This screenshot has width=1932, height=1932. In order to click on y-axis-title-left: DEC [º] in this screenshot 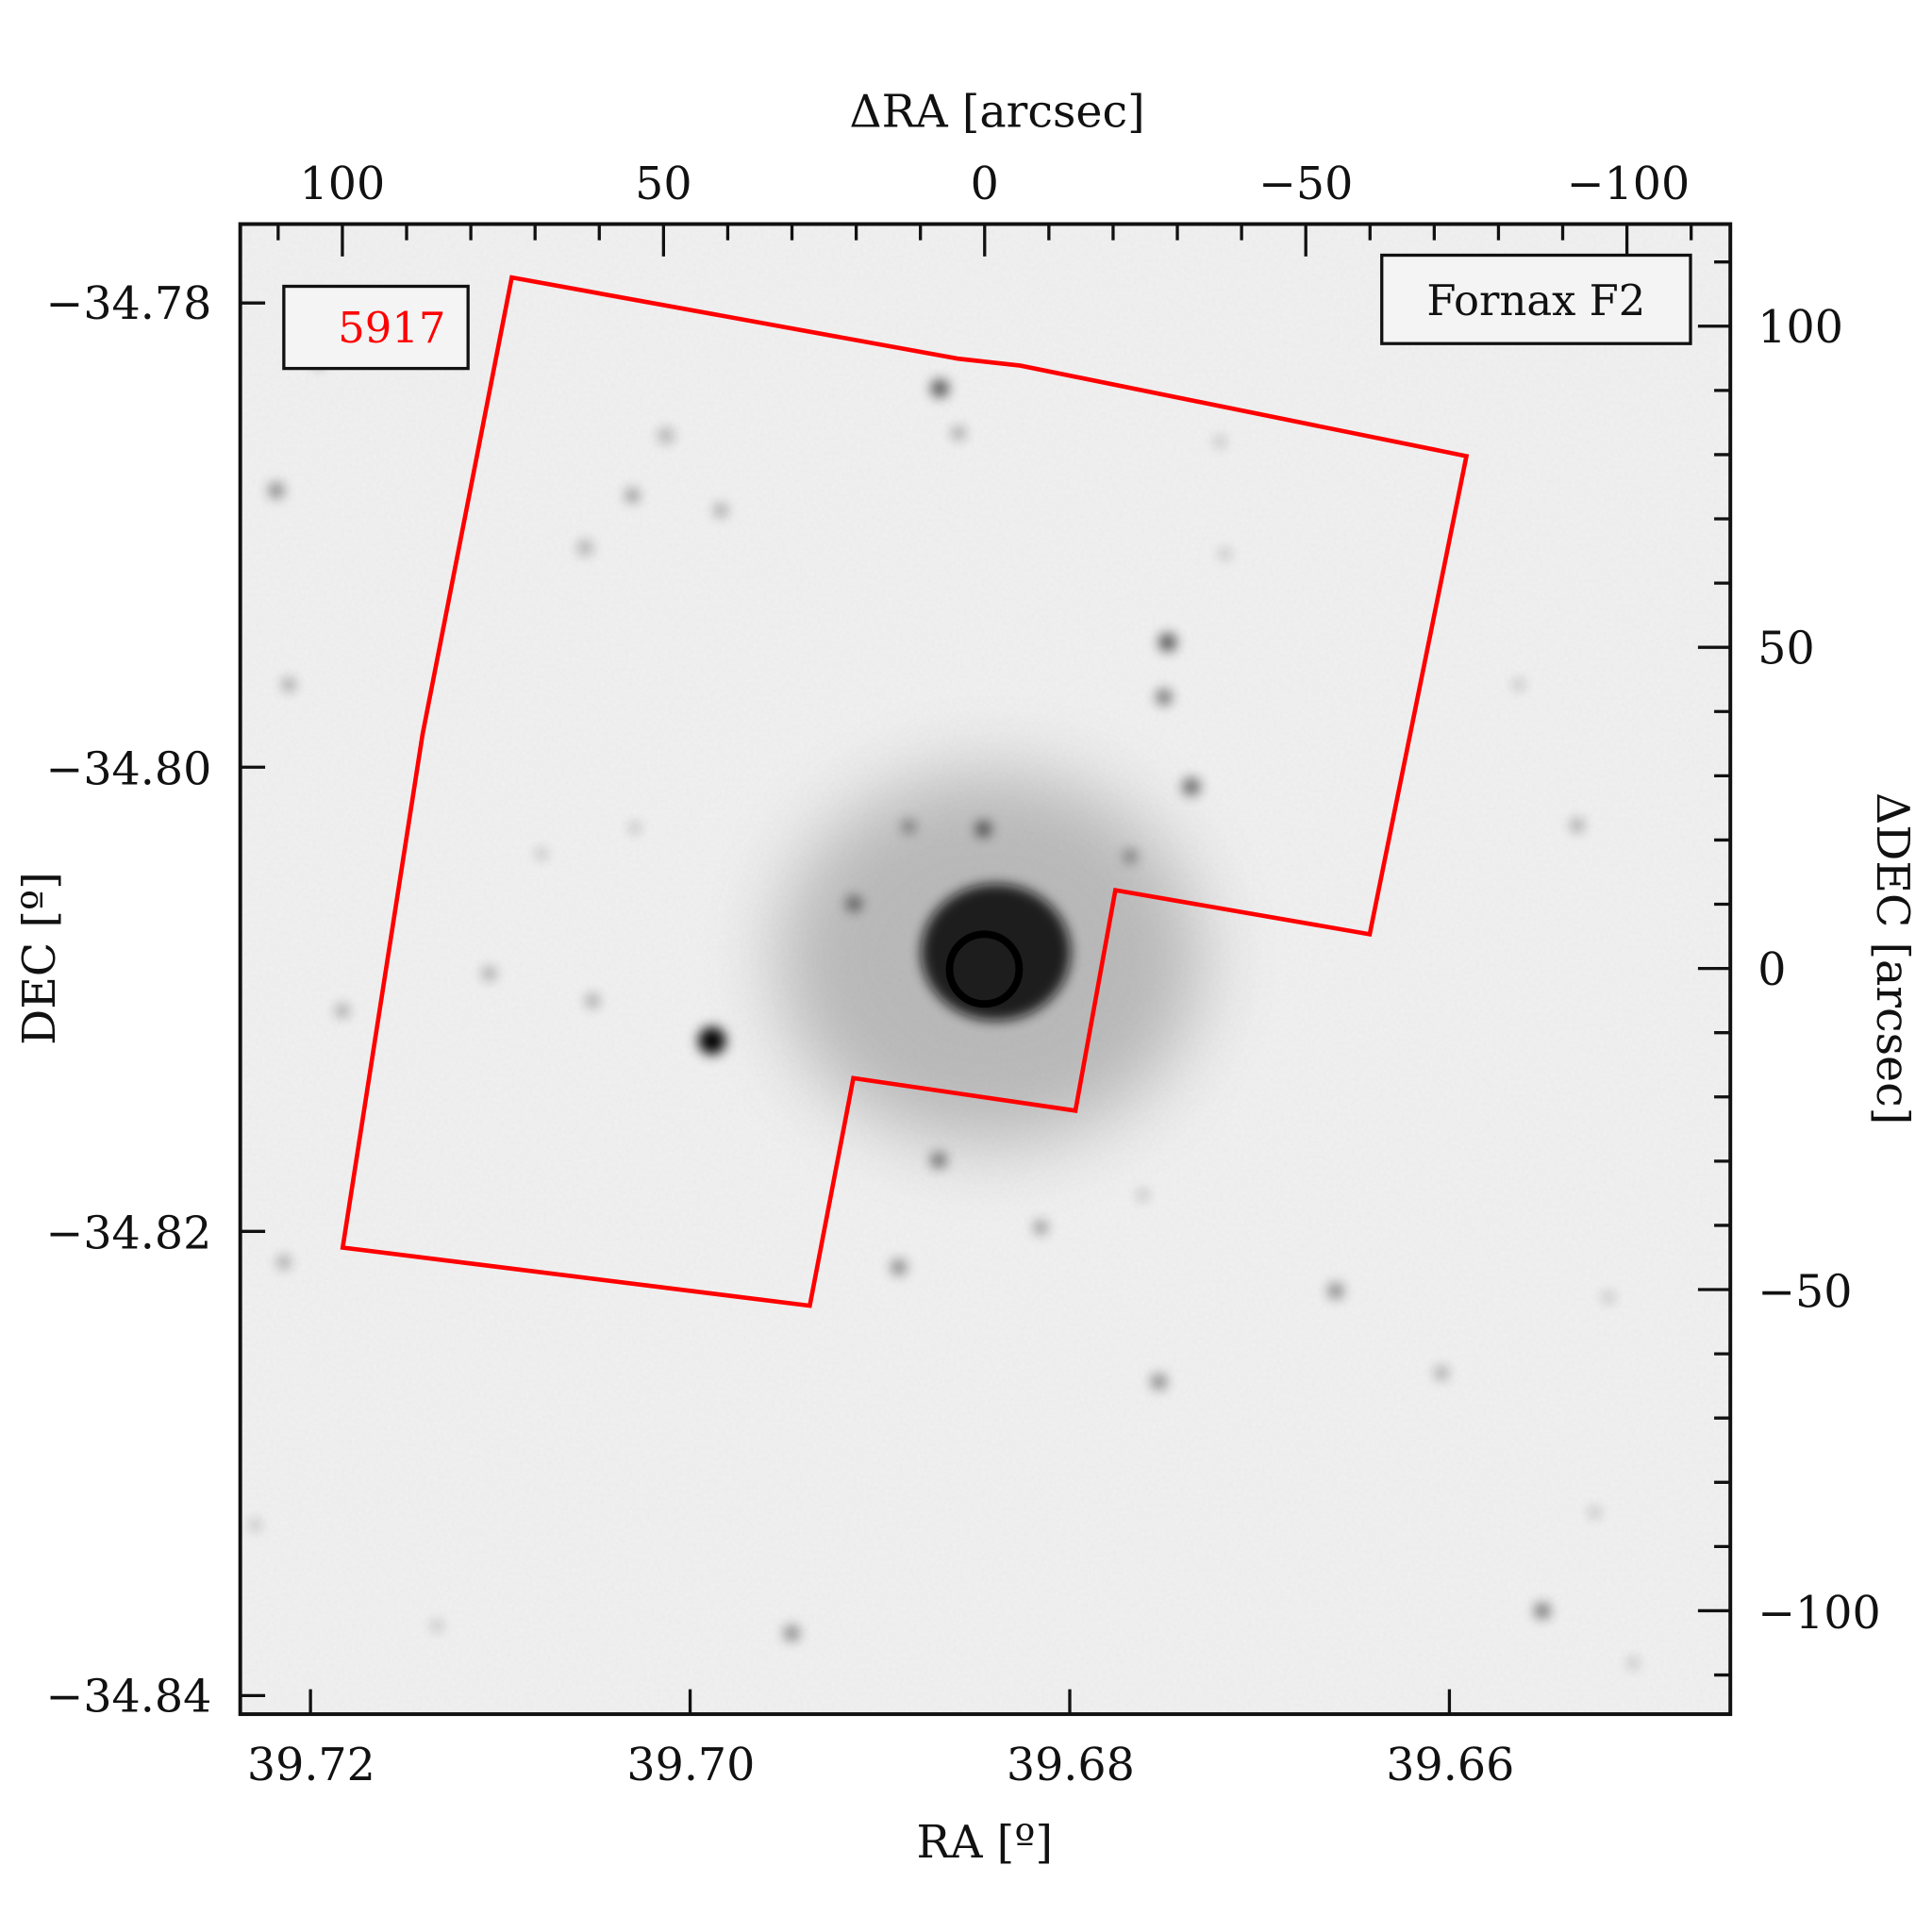, I will do `click(40, 959)`.